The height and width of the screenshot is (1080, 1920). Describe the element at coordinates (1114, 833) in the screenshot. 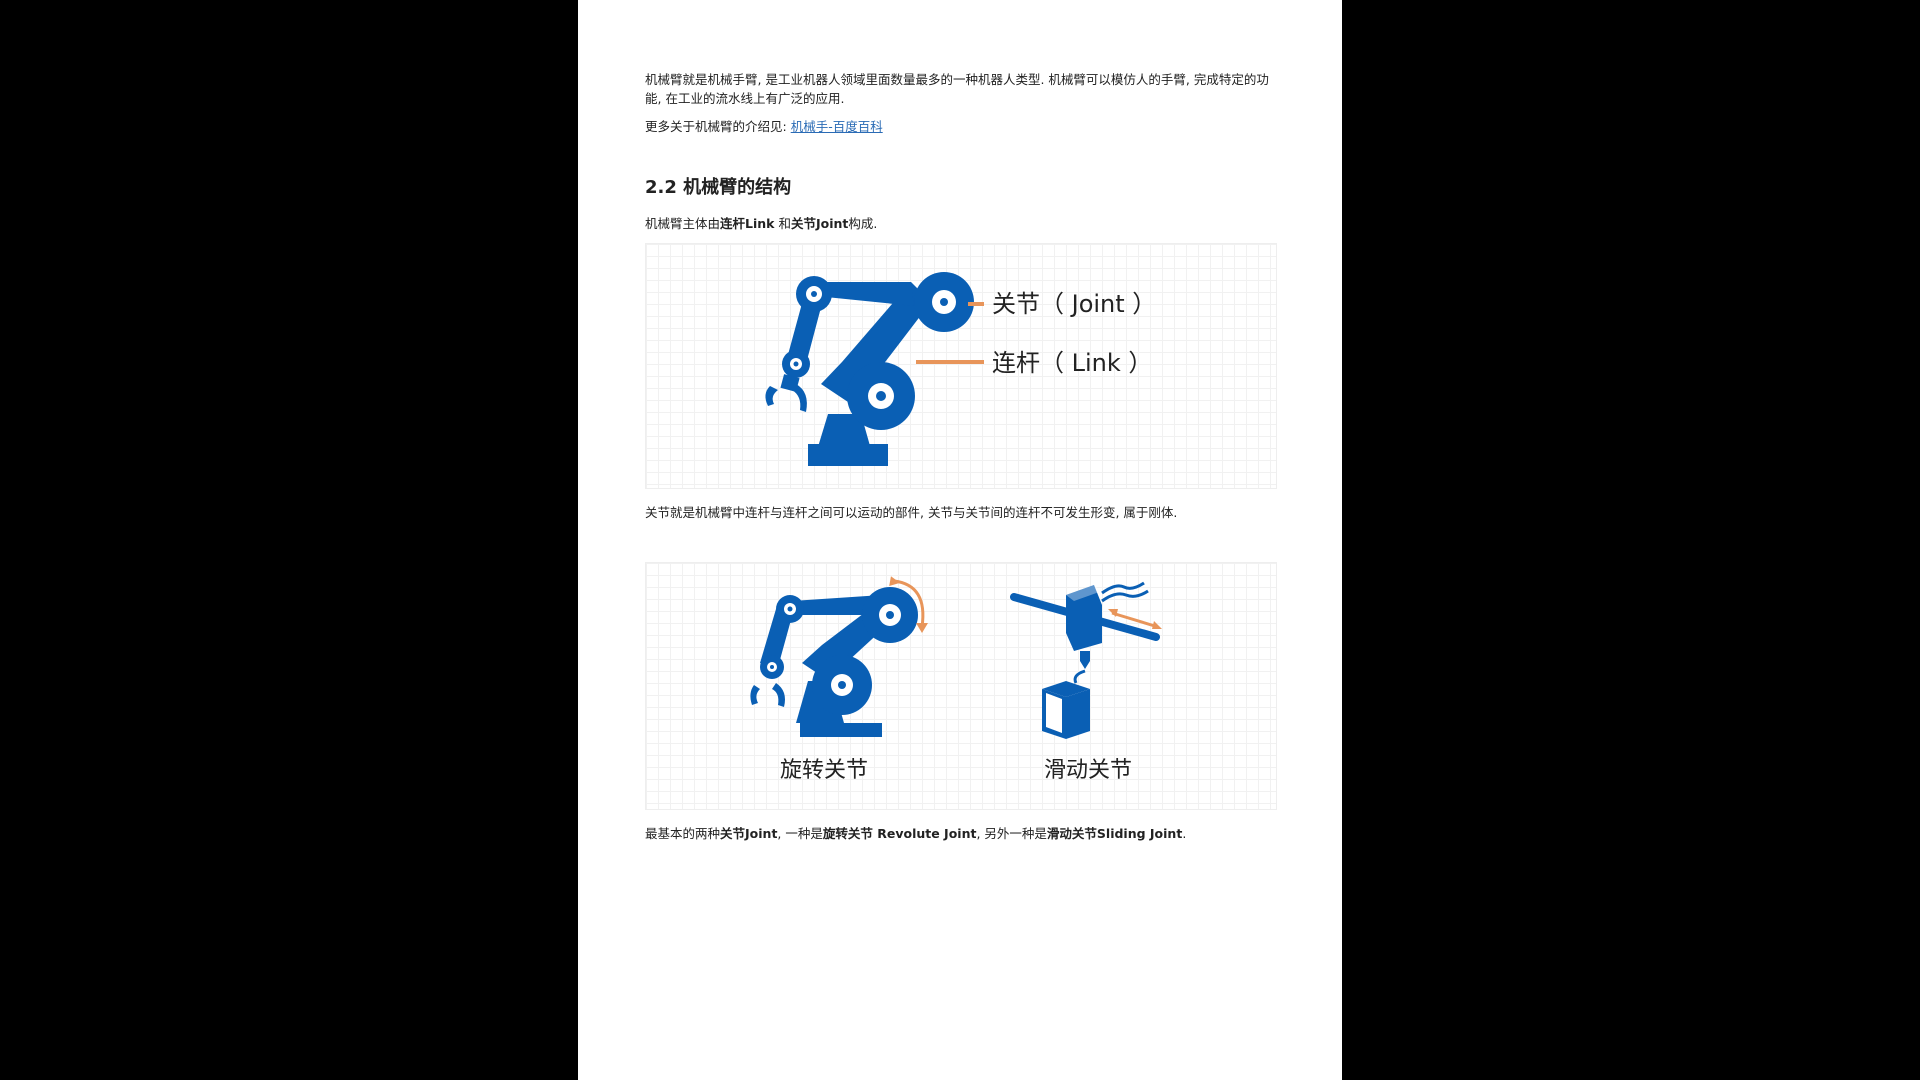

I see `sliding-term: 滑动关节Sliding Joint` at that location.